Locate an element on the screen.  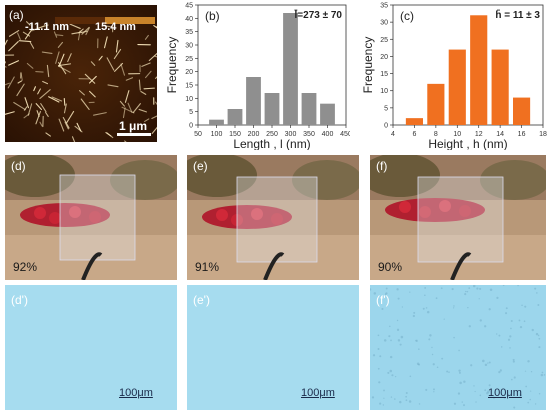
x-tick-label: 450 is located at coordinates (345, 134).